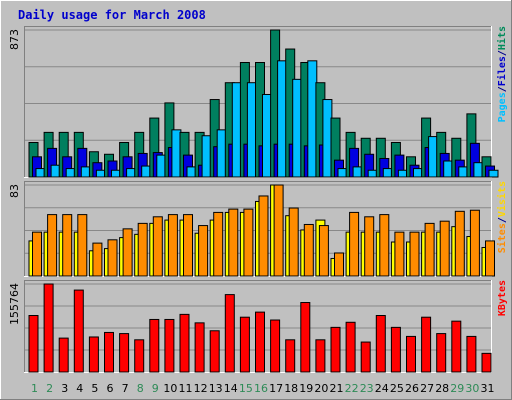 The image size is (512, 400). Describe the element at coordinates (488, 388) in the screenshot. I see `x-tick-label: 31` at that location.